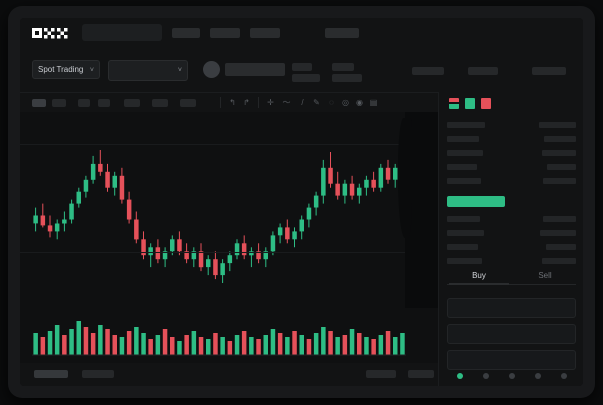 The height and width of the screenshot is (405, 603). What do you see at coordinates (511, 284) in the screenshot?
I see `buy-sell-divider` at bounding box center [511, 284].